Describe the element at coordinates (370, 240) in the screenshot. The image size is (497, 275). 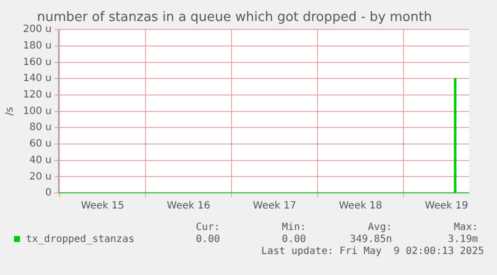
I see `text: 349.85n` at that location.